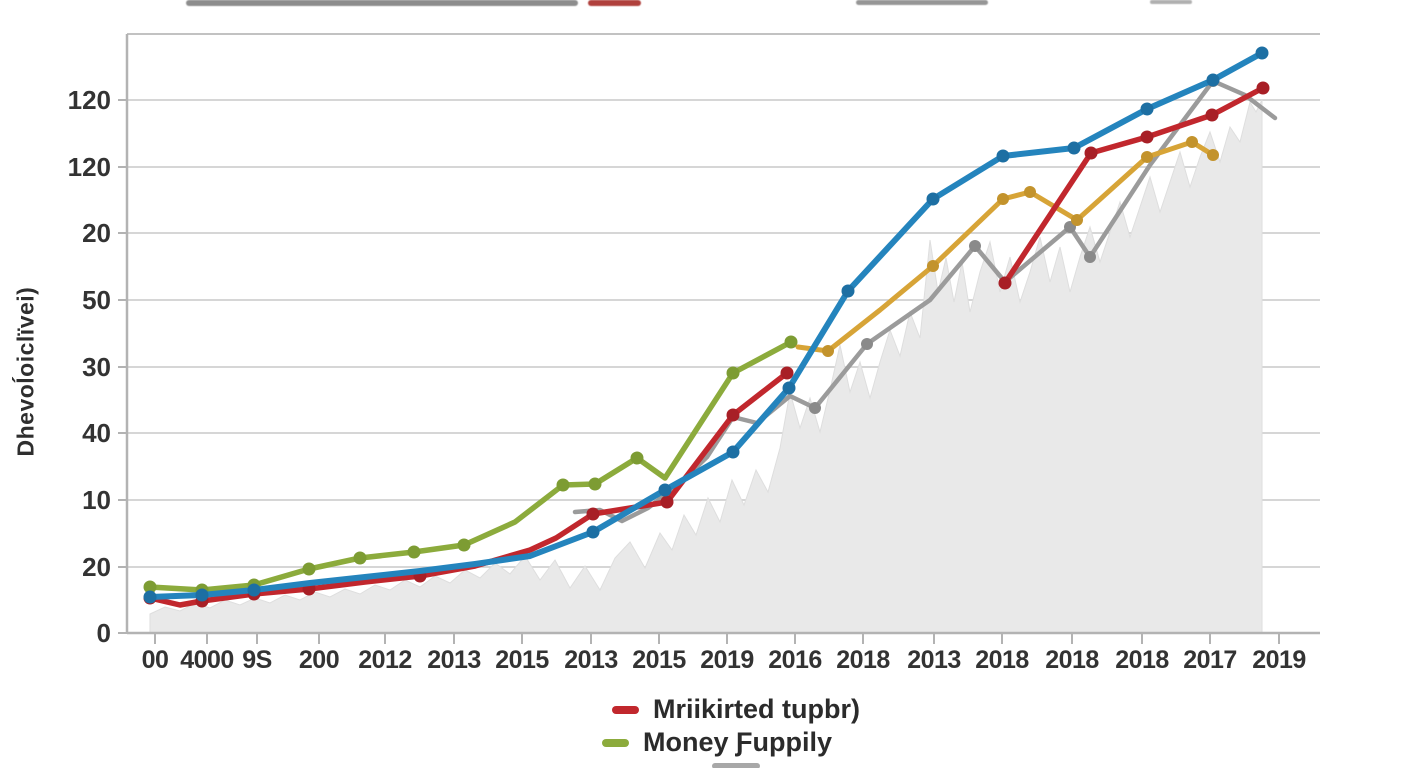 This screenshot has width=1408, height=768. Describe the element at coordinates (756, 709) in the screenshot. I see `legend-label: Mriikirted tupbr)` at that location.